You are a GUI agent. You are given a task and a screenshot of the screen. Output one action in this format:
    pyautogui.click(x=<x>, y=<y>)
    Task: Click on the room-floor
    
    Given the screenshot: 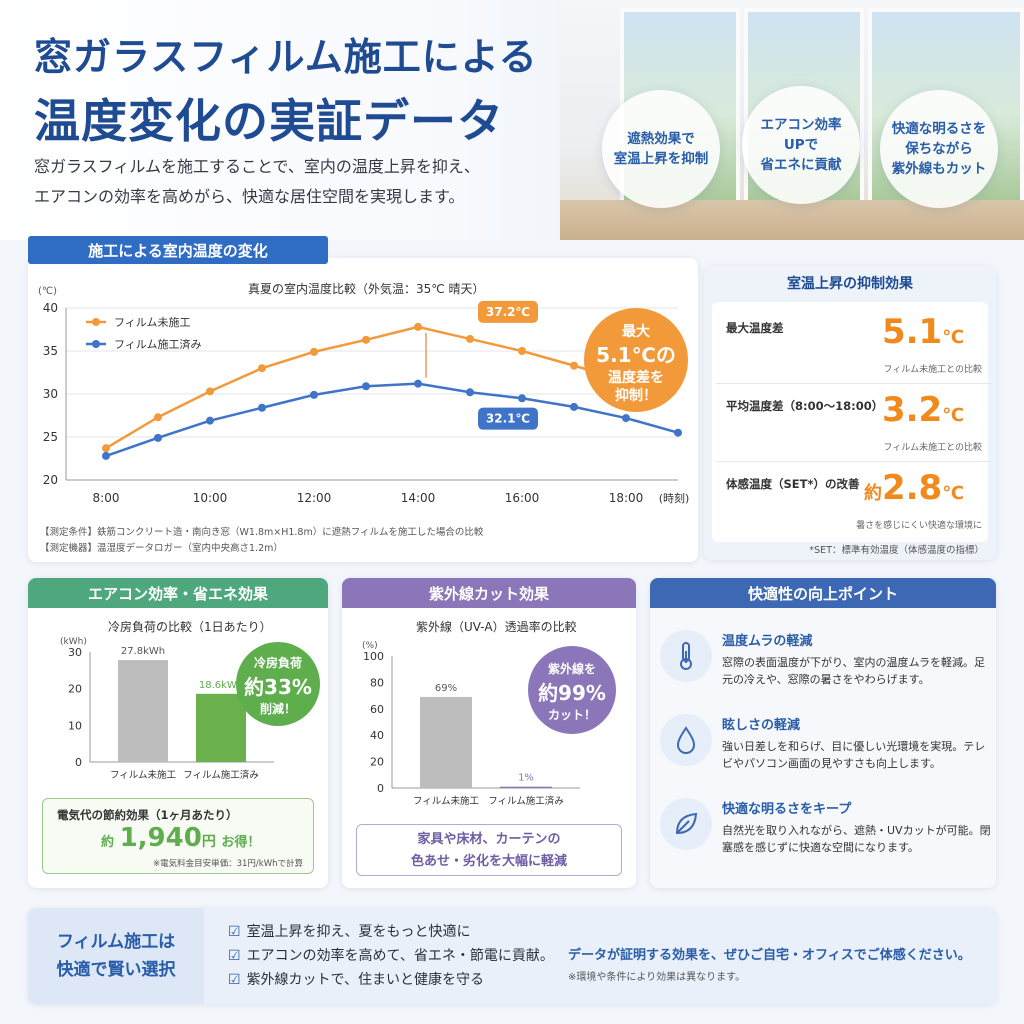 What is the action you would take?
    pyautogui.click(x=792, y=220)
    